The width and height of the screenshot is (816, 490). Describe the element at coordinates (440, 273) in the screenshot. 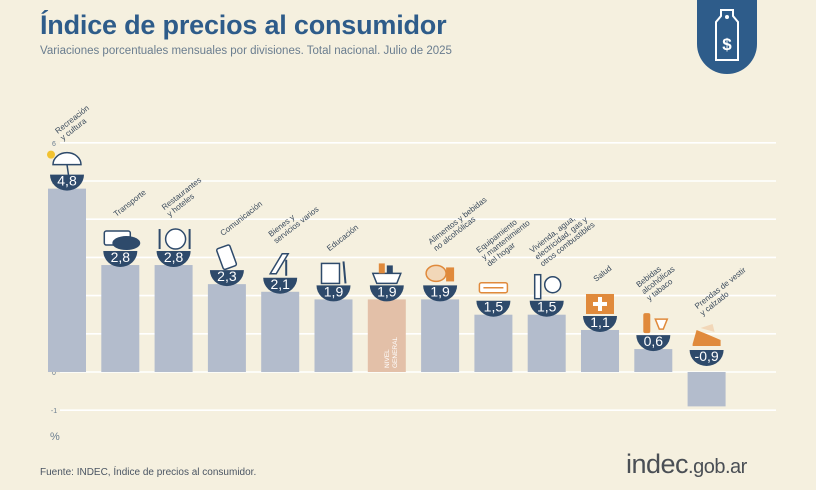

I see `food-icon` at that location.